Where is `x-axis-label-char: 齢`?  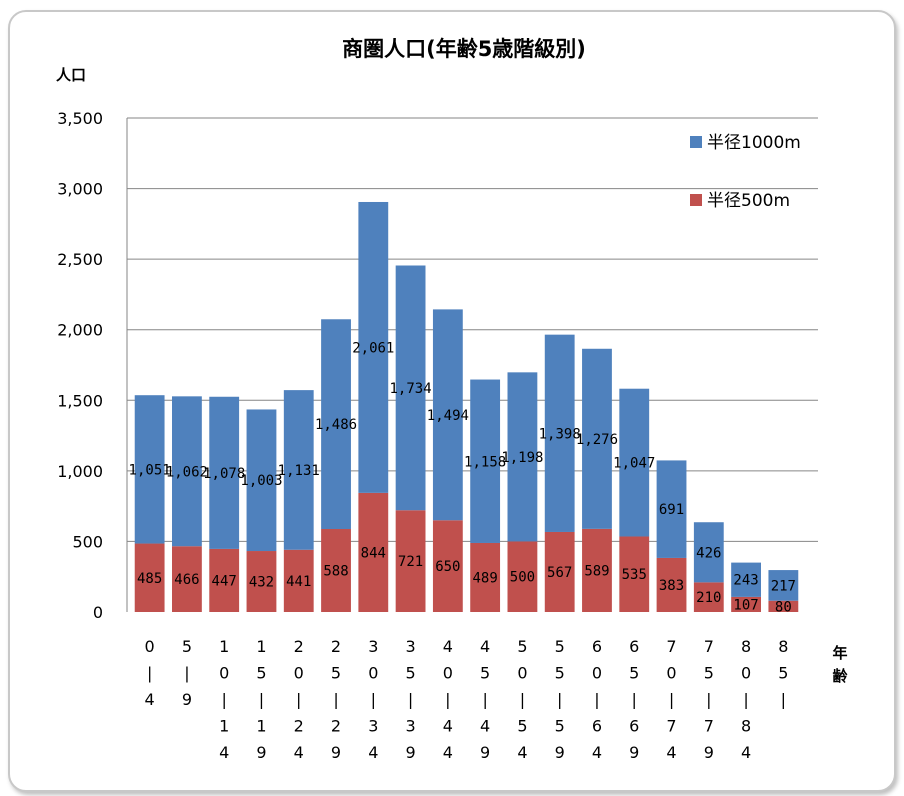 x-axis-label-char: 齢 is located at coordinates (840, 676).